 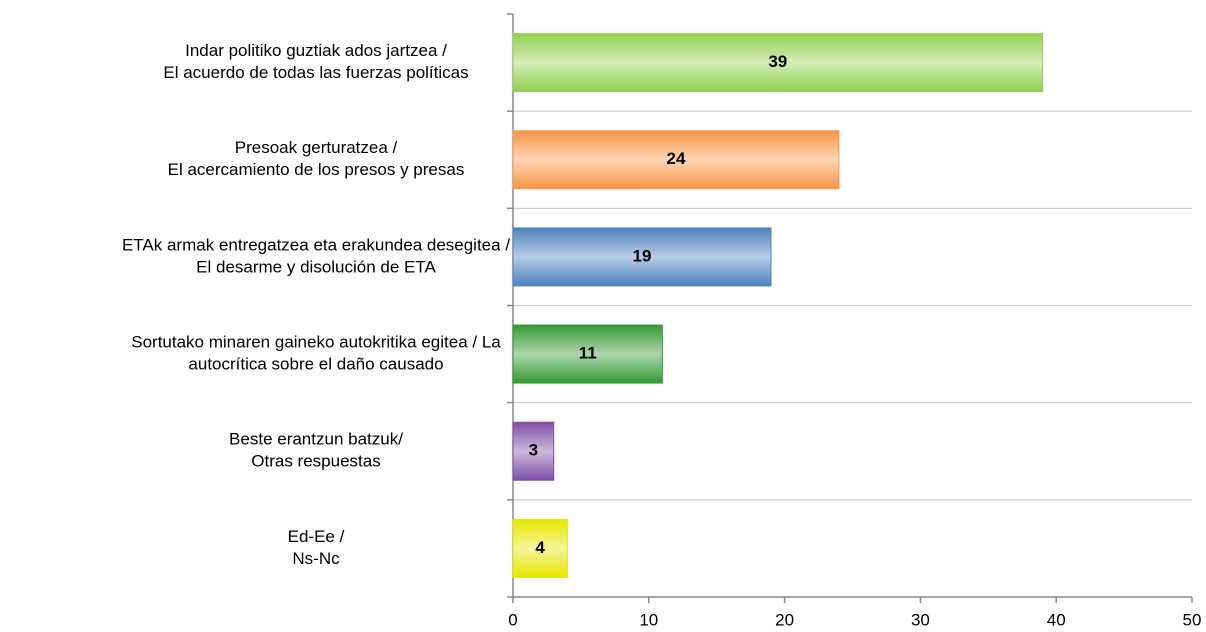 What do you see at coordinates (316, 536) in the screenshot?
I see `category-label: Ed-Ee /` at bounding box center [316, 536].